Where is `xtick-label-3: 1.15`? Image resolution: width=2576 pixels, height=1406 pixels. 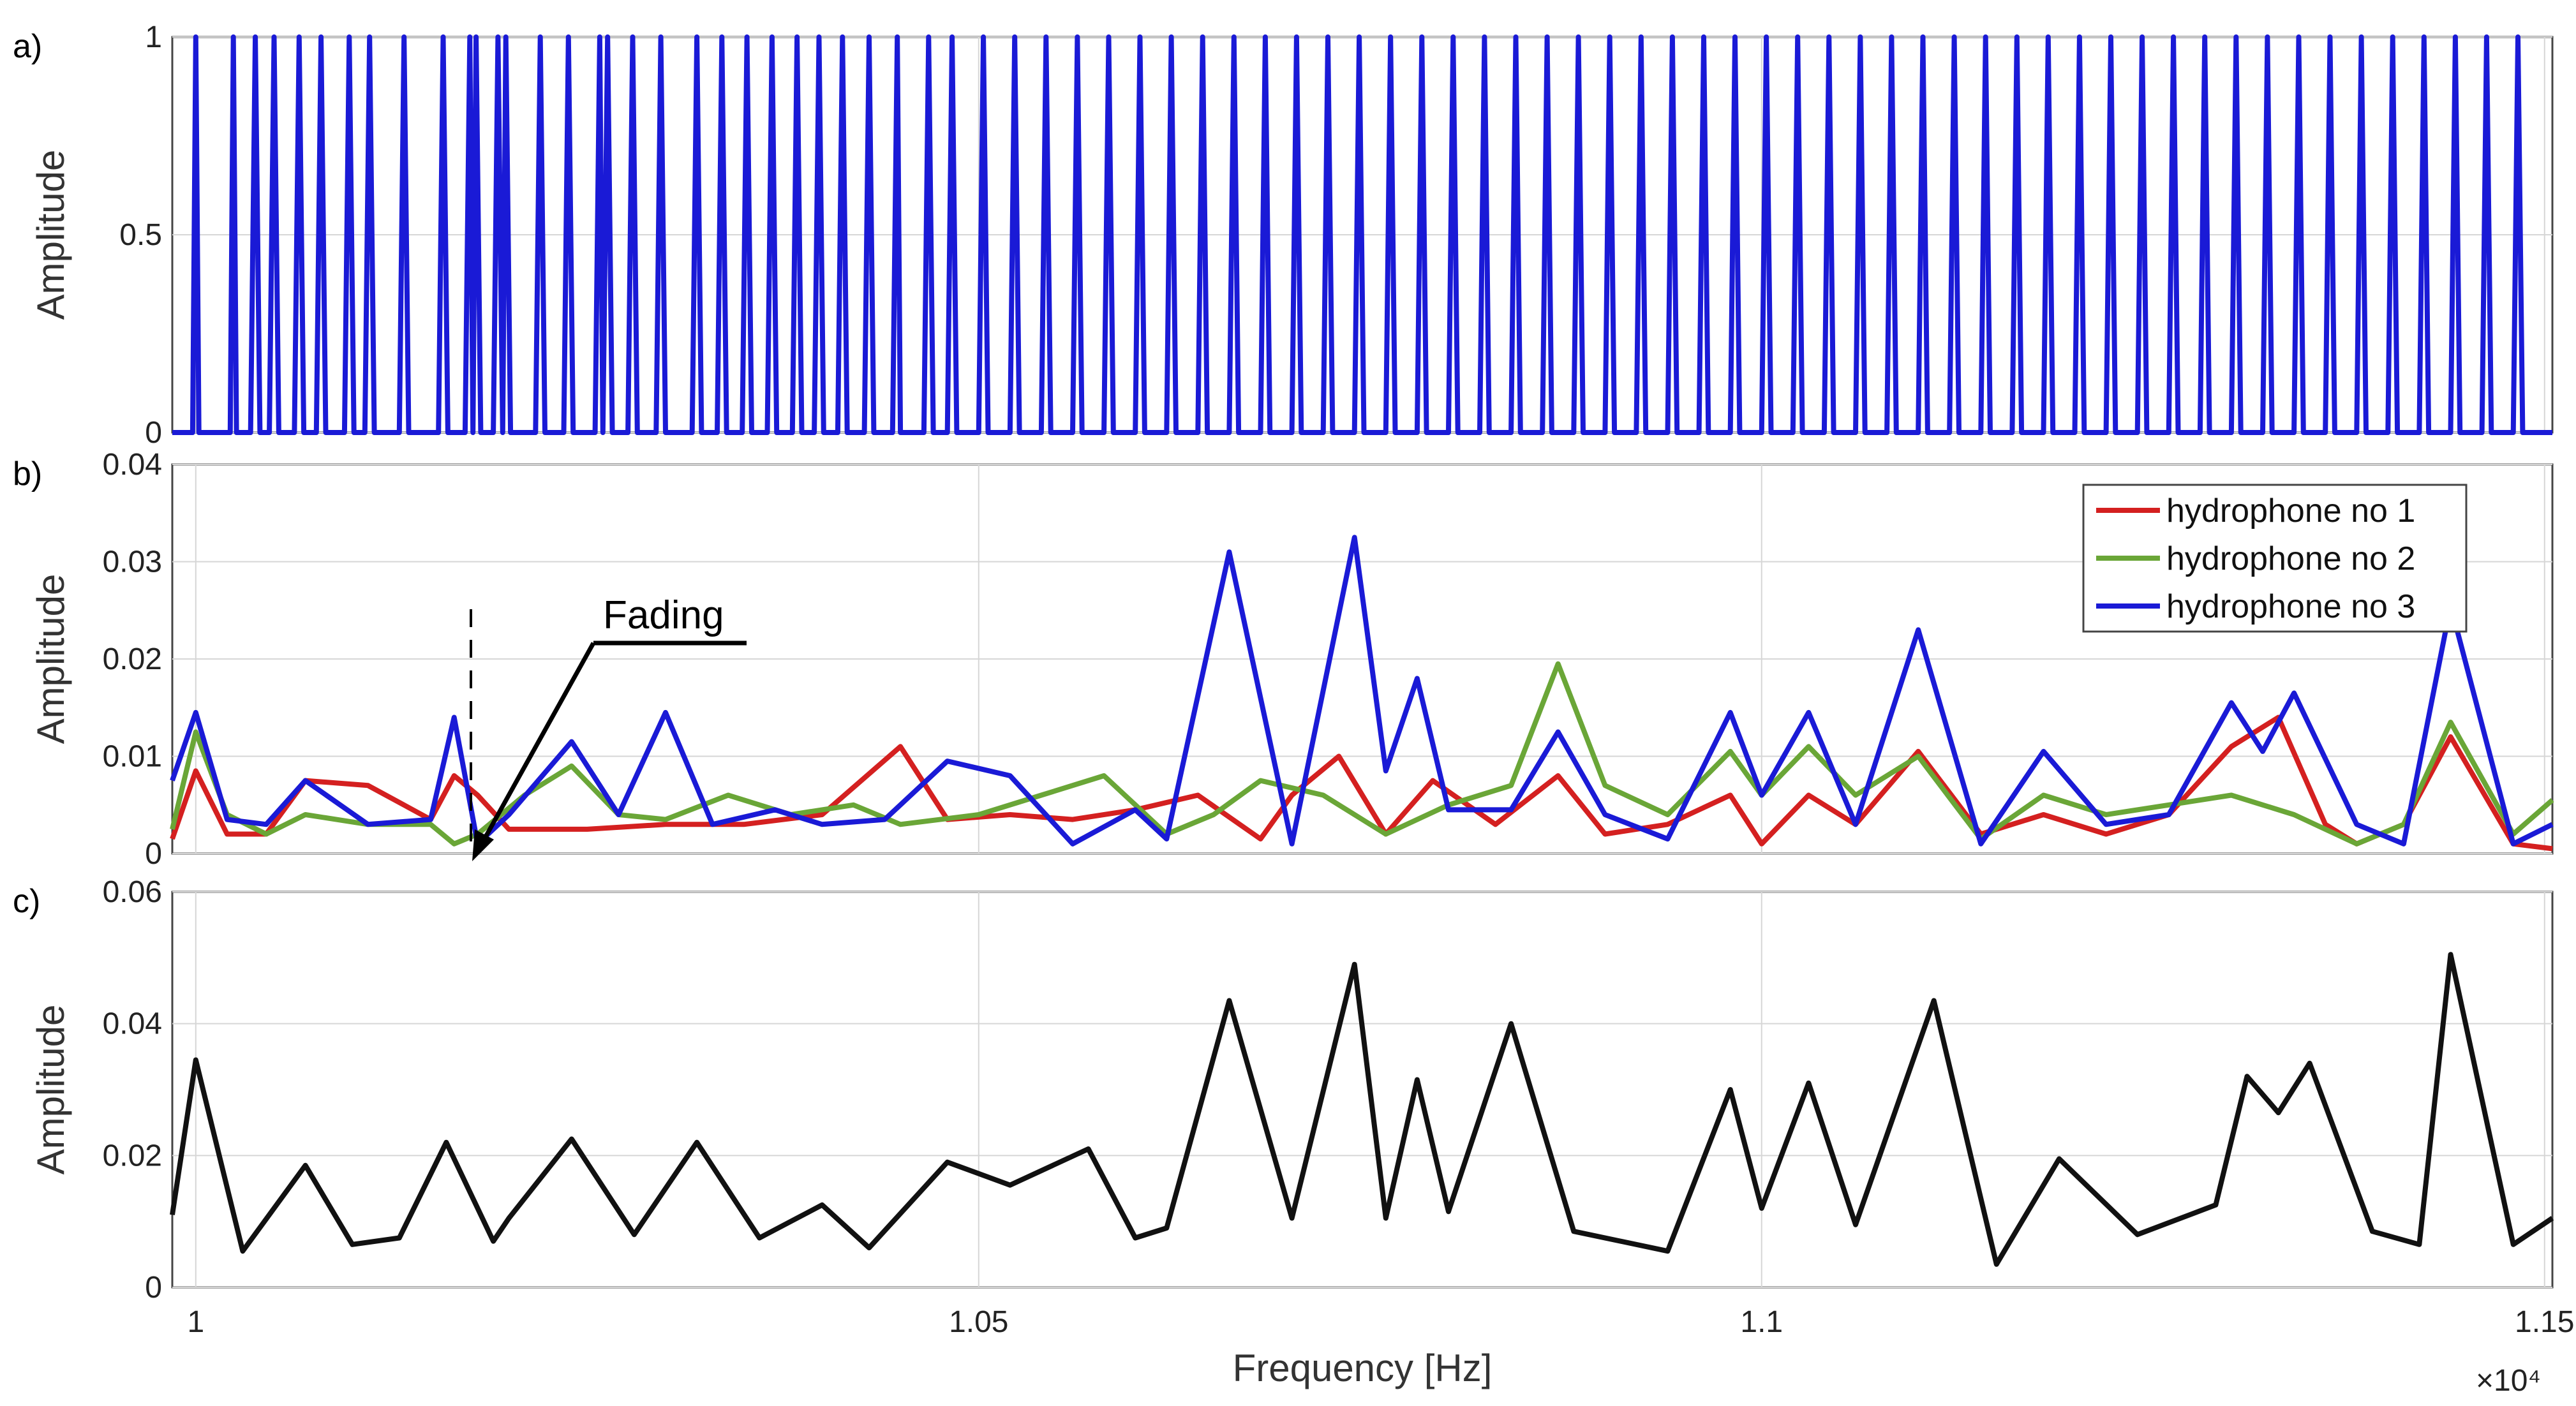 xtick-label-3: 1.15 is located at coordinates (2544, 1322).